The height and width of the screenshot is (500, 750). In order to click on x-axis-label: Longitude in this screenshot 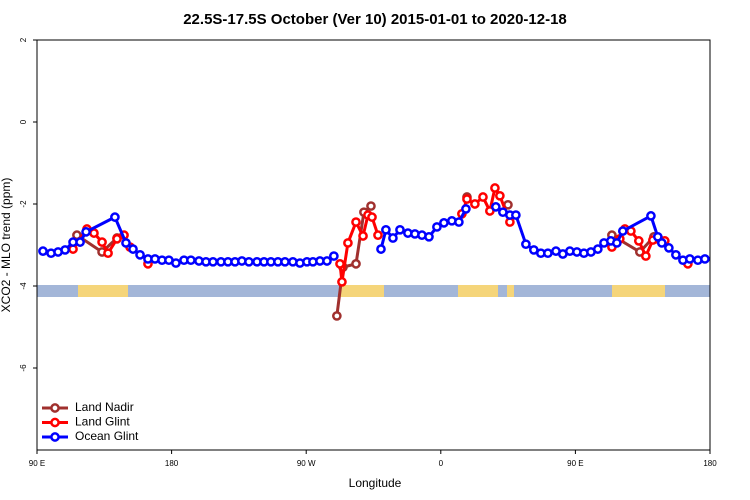, I will do `click(375, 483)`.